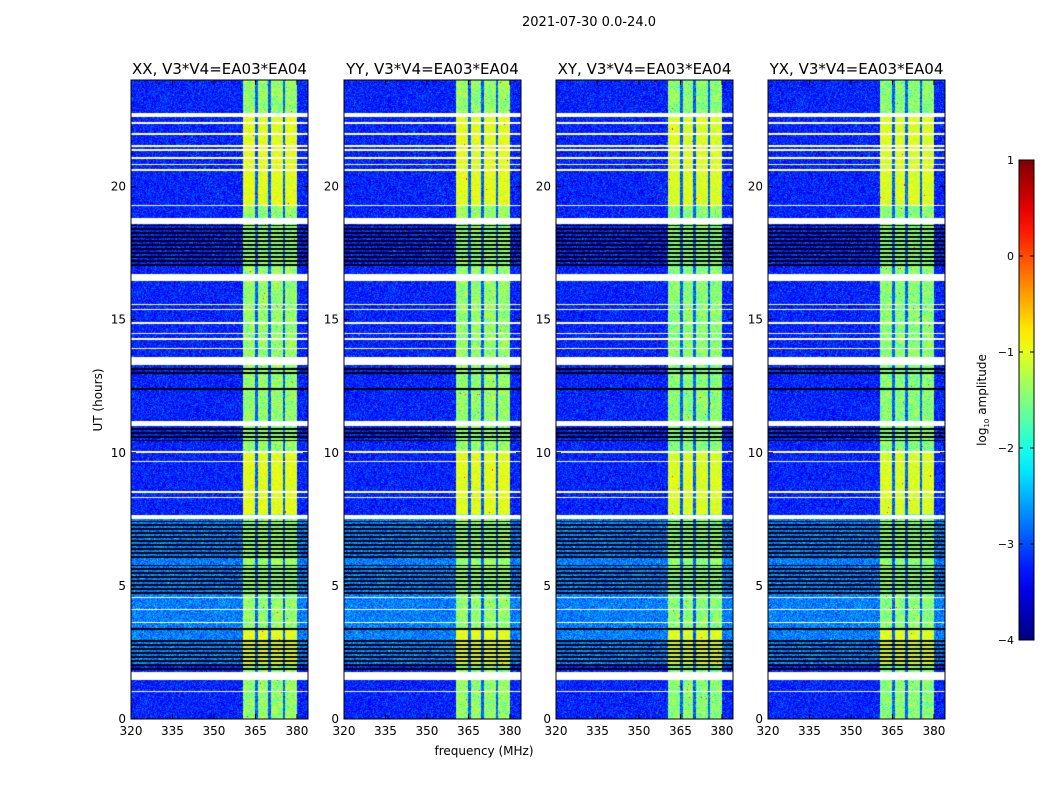 The height and width of the screenshot is (800, 1050). I want to click on x-axis-label: frequency (MHz), so click(483, 751).